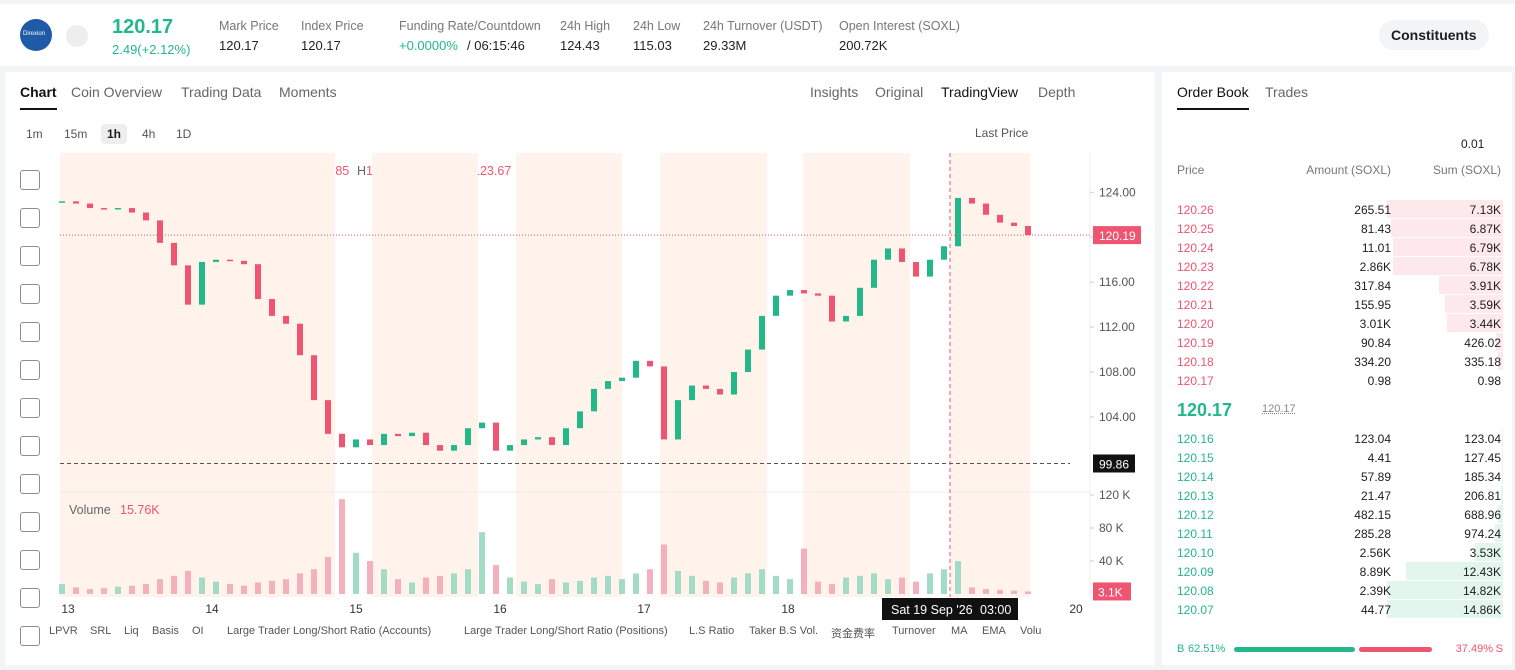  I want to click on ob-amount: 317.84, so click(1372, 286).